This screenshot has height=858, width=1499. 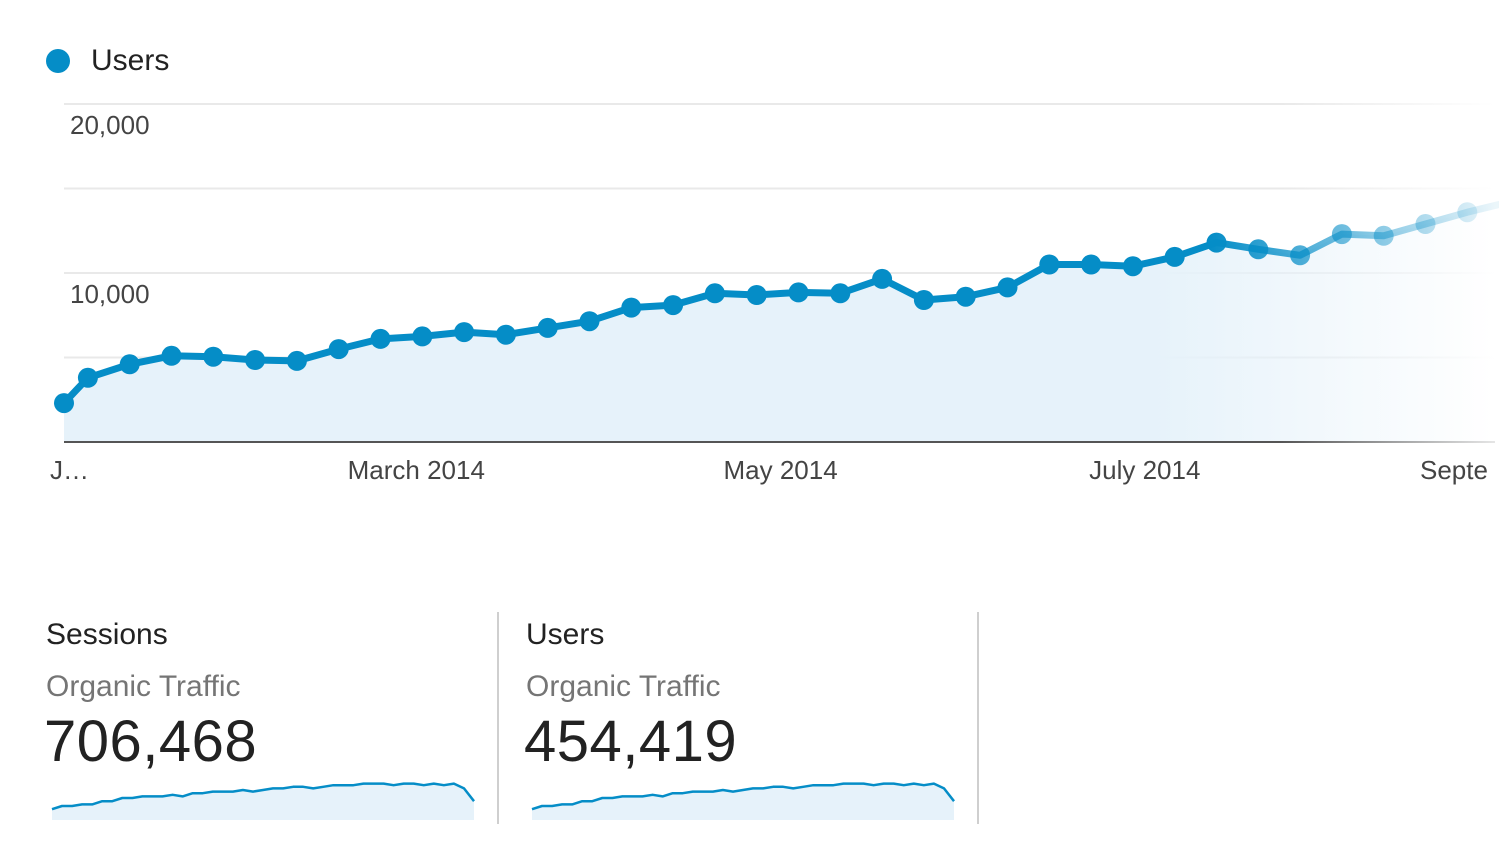 I want to click on sessions-scorecard: Sessions Organic Traffic 706,468, so click(x=240, y=718).